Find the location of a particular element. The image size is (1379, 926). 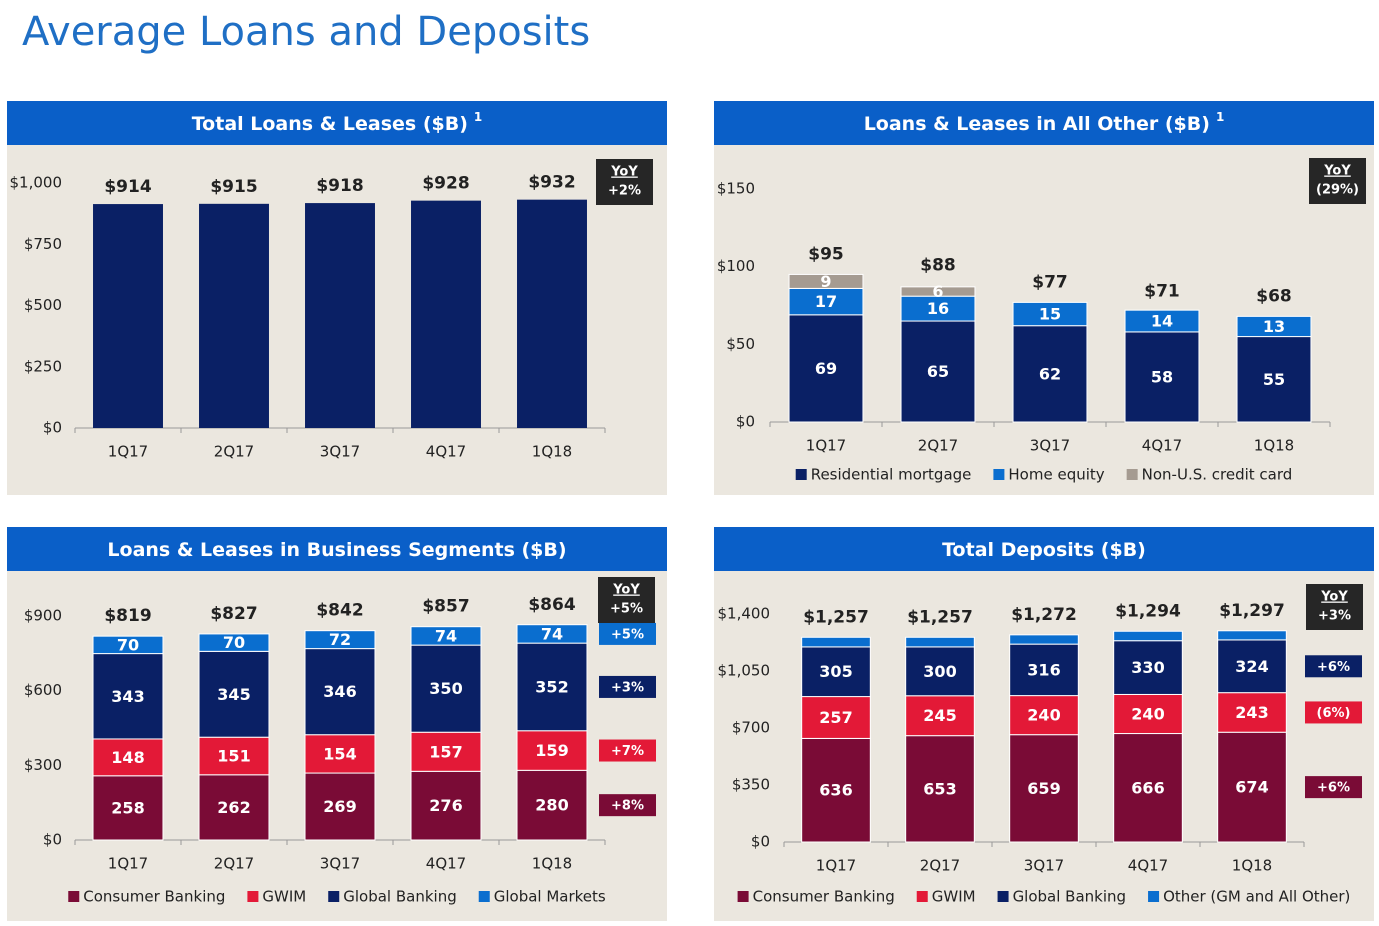

segment-label: 70 is located at coordinates (128, 644).